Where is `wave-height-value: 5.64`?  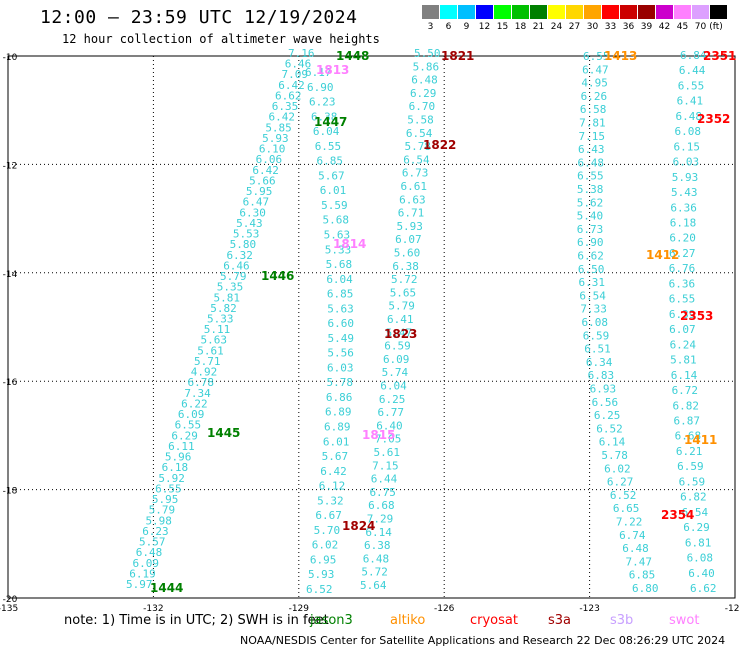
wave-height-value: 5.64 is located at coordinates (373, 585).